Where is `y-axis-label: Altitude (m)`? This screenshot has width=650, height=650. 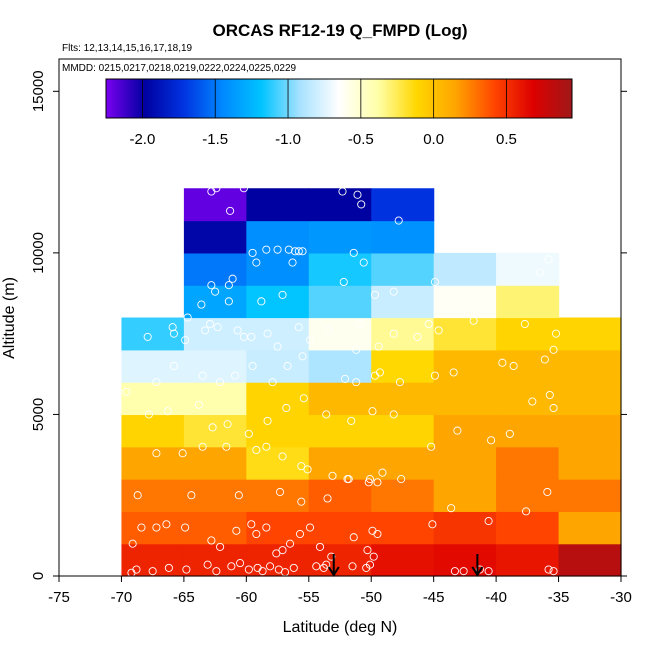 y-axis-label: Altitude (m) is located at coordinates (9, 318).